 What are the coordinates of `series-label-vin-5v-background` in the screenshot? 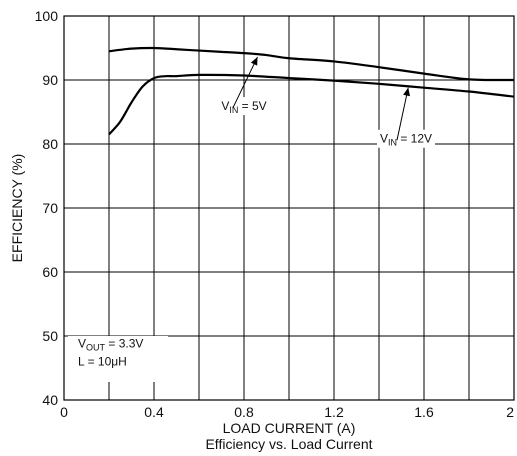 It's located at (244, 106).